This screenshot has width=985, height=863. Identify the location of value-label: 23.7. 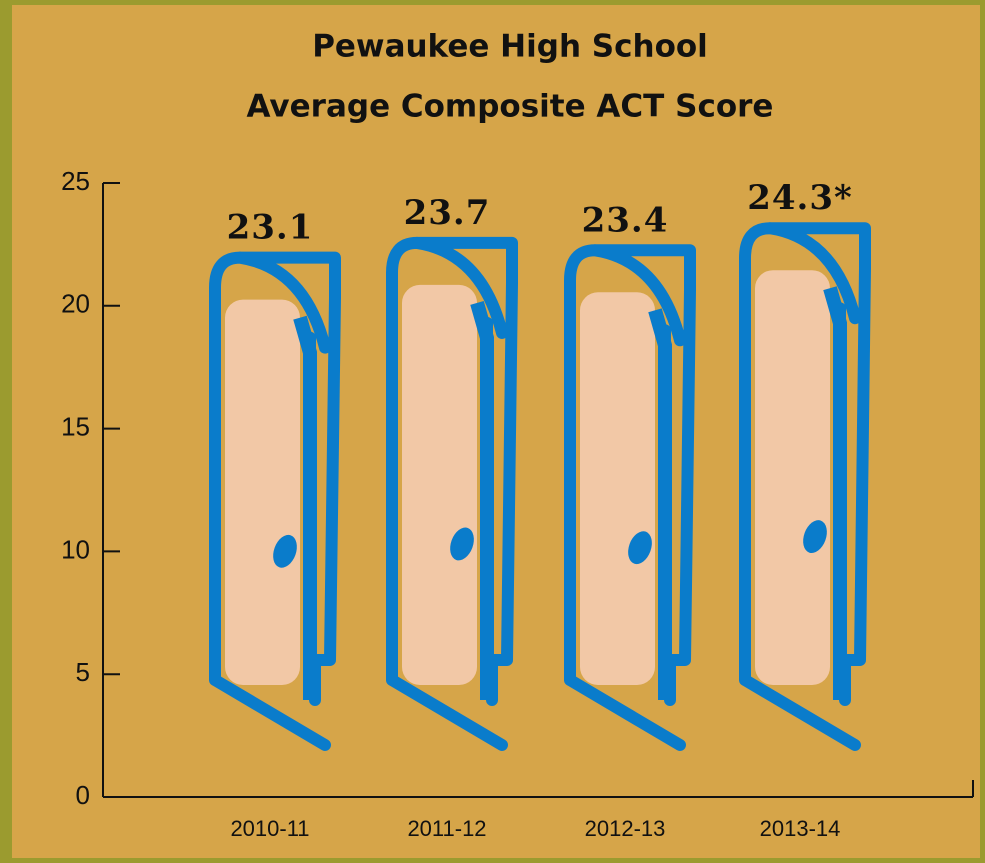
(447, 213).